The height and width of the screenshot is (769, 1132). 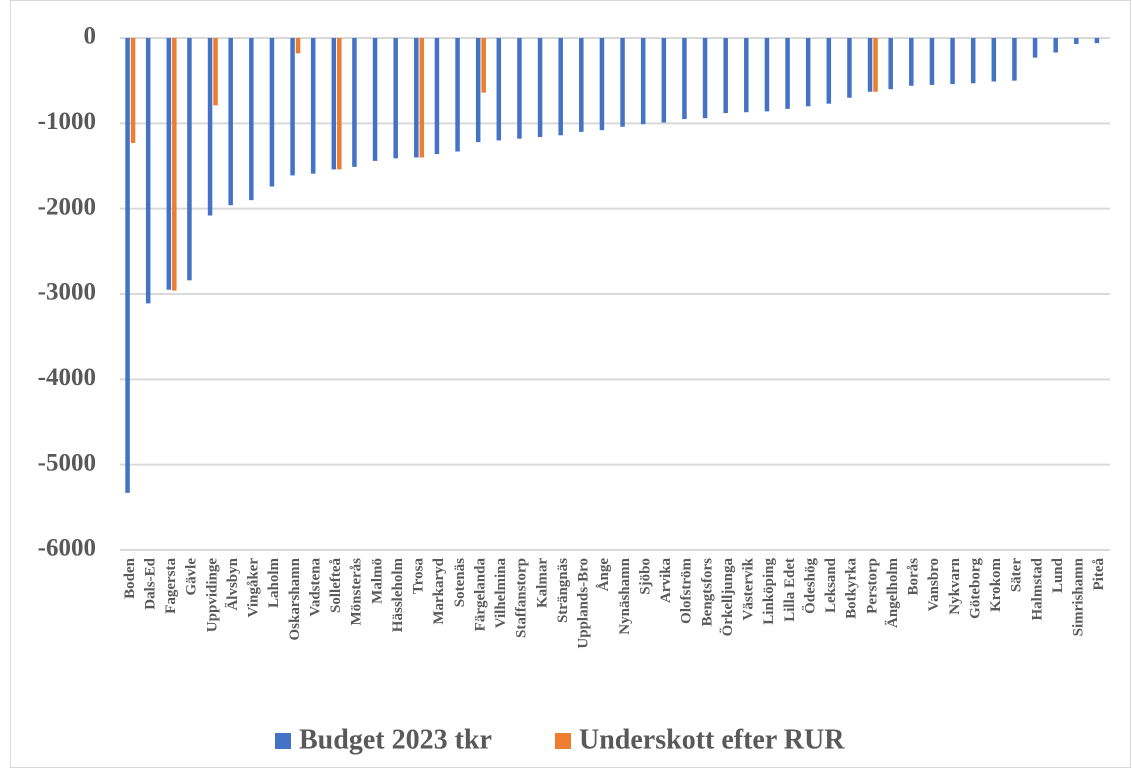 I want to click on x-tick-label: Vansbro, so click(x=934, y=584).